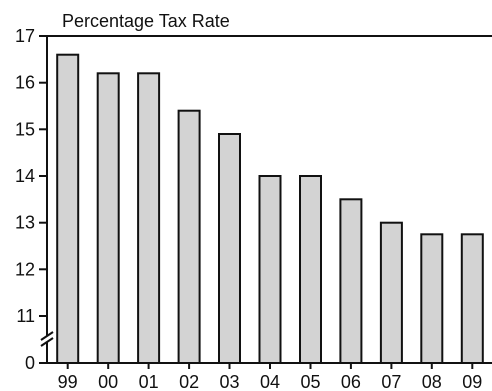 This screenshot has height=391, width=492. I want to click on y-tick-label-16: 16, so click(25, 83).